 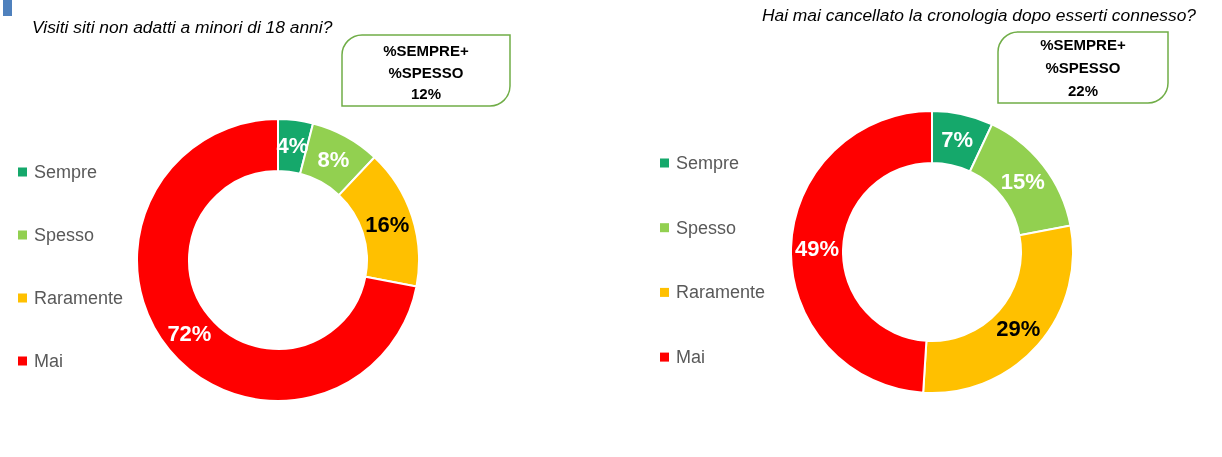 I want to click on data-label: 8%, so click(x=333, y=159).